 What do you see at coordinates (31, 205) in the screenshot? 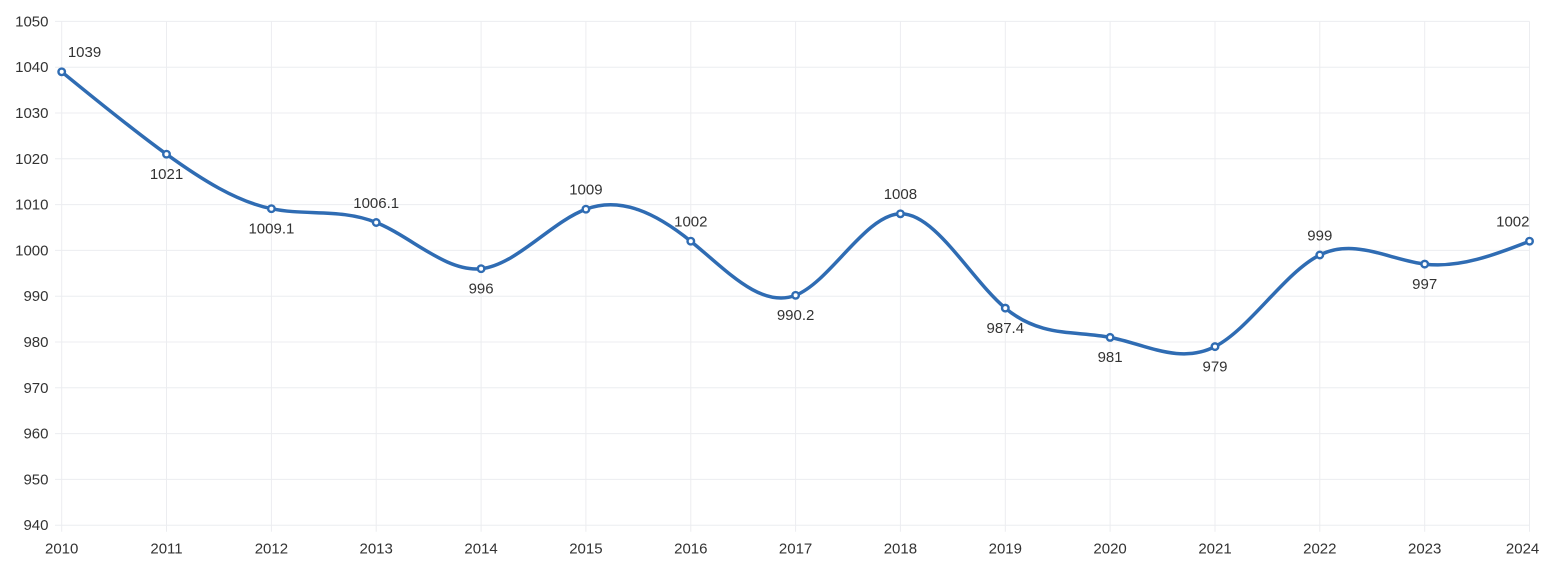
I see `svg-text: 1010` at bounding box center [31, 205].